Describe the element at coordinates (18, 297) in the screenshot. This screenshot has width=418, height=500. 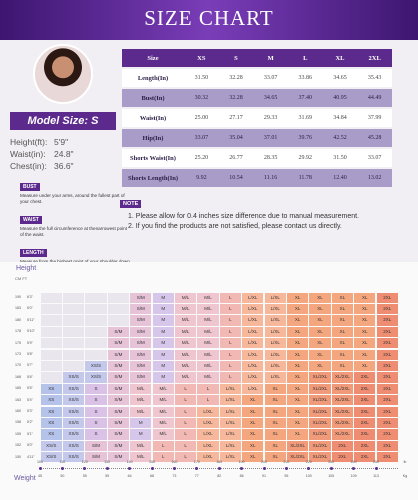
I see `height-cm-label: 190` at that location.